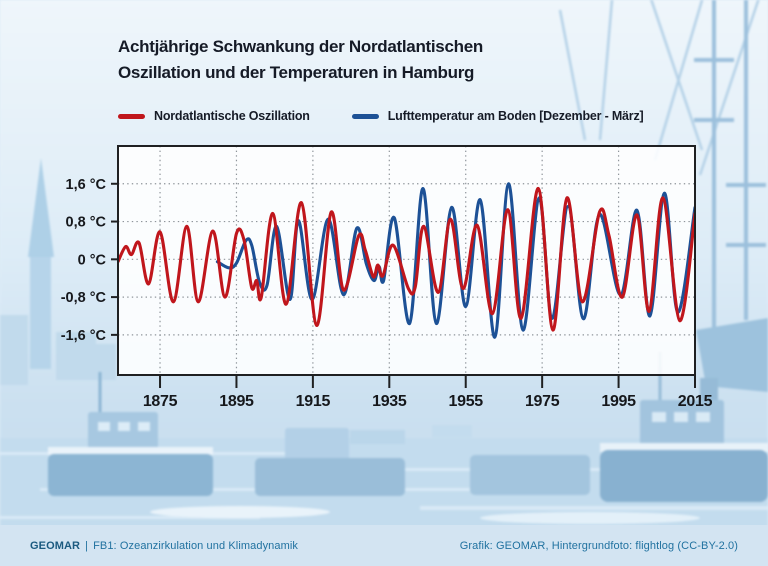  What do you see at coordinates (86, 223) in the screenshot?
I see `y-tick-label: 0,8 °C` at bounding box center [86, 223].